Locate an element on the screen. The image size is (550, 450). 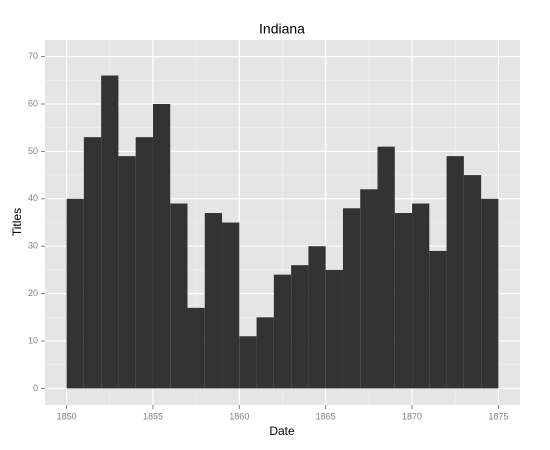
y-tick-label: 70 is located at coordinates (33, 56).